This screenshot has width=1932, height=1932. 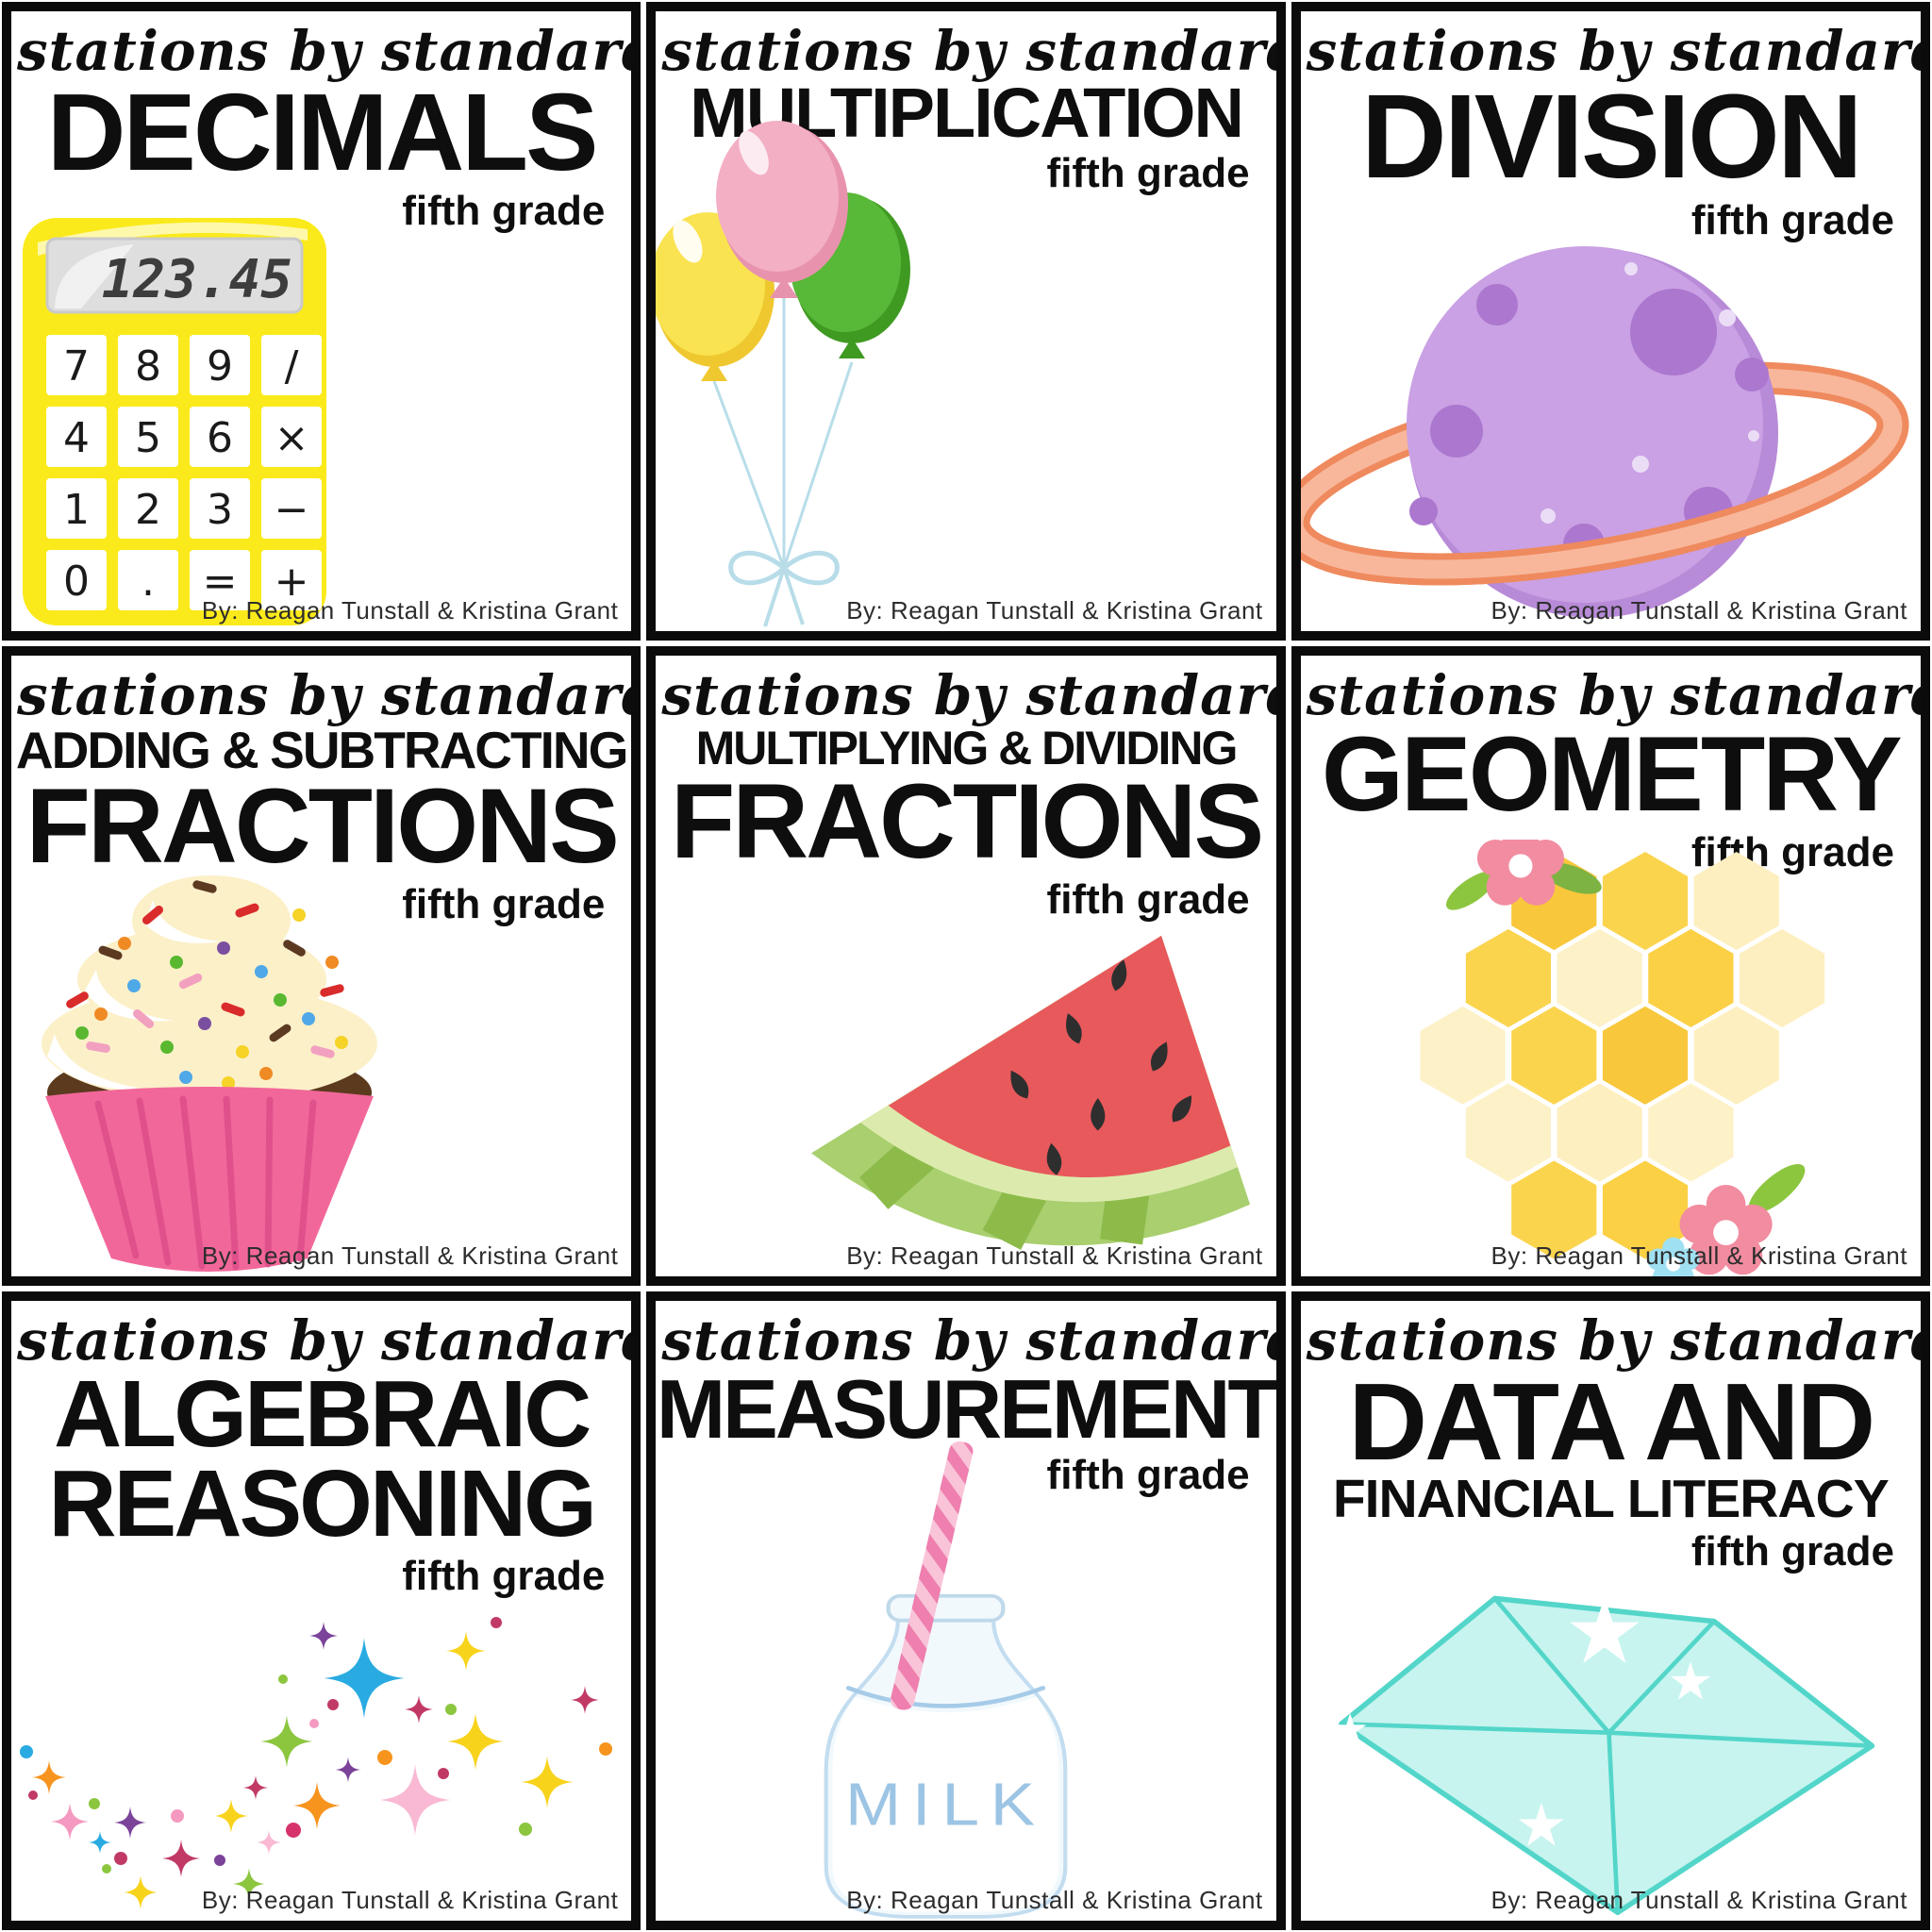 I want to click on calculator-key: =, so click(x=220, y=582).